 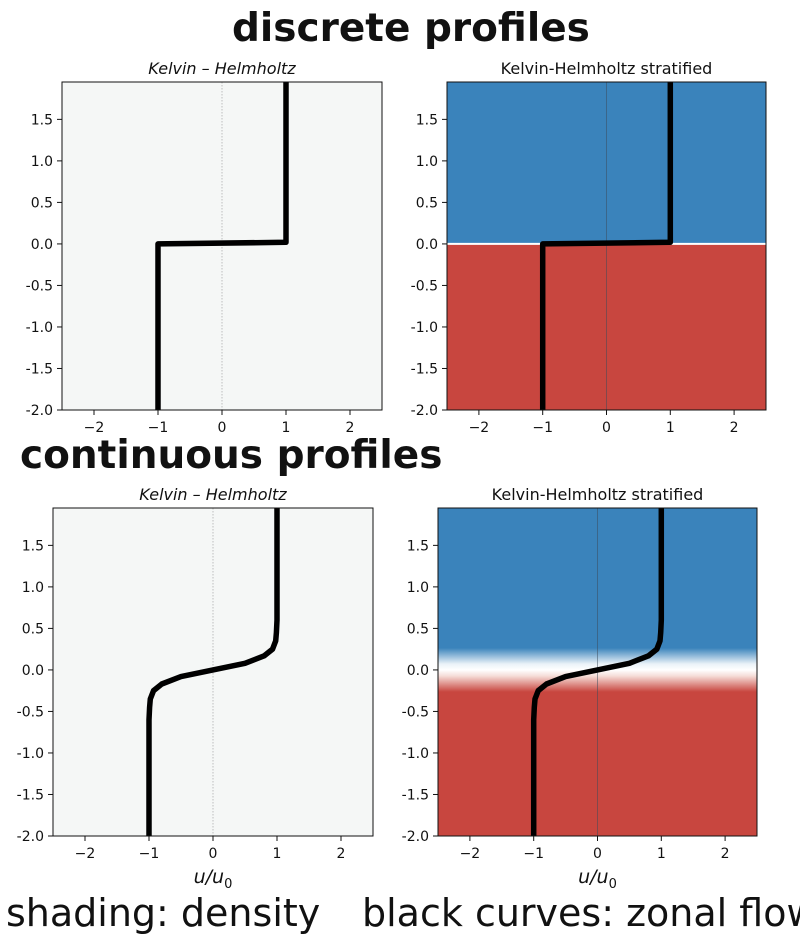 What do you see at coordinates (581, 913) in the screenshot?
I see `footer-curves-caption: black curves: zonal flow` at bounding box center [581, 913].